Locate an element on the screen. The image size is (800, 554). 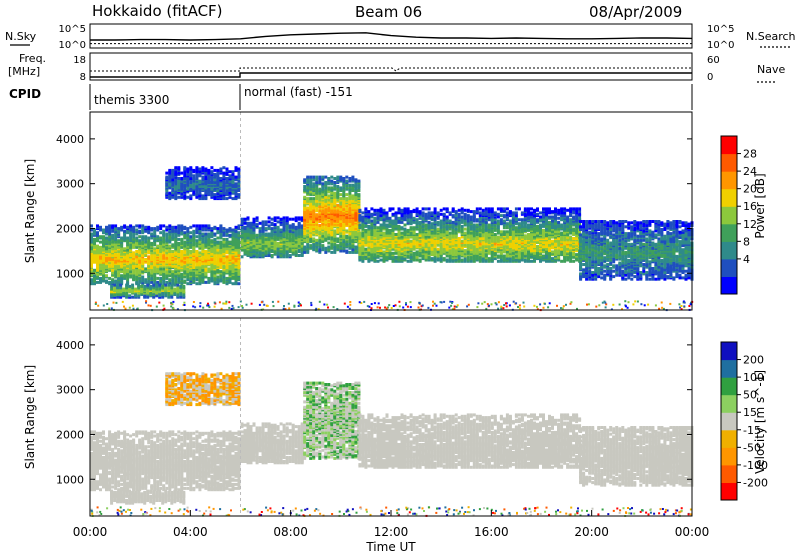
cpid-label: CPID is located at coordinates (25, 94).